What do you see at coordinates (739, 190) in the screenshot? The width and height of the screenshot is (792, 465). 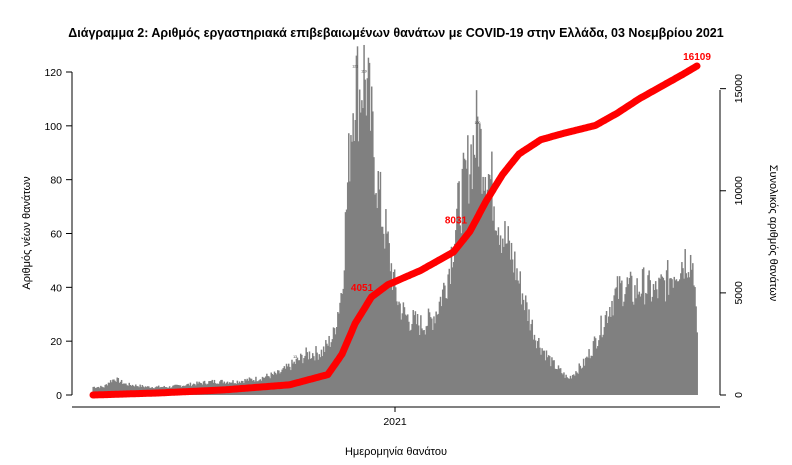 I see `right-tick-label-2: 10000` at bounding box center [739, 190].